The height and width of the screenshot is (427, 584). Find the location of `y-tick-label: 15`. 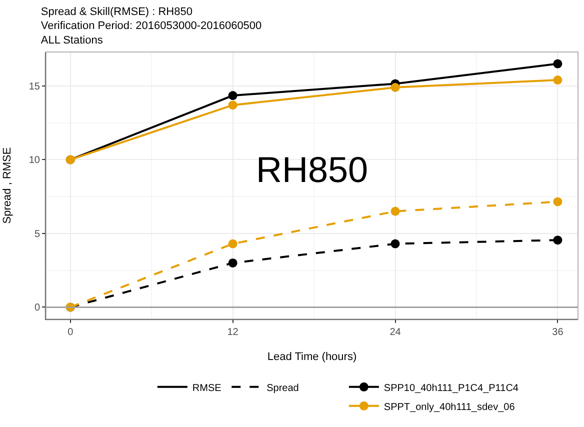

y-tick-label: 15 is located at coordinates (34, 86).